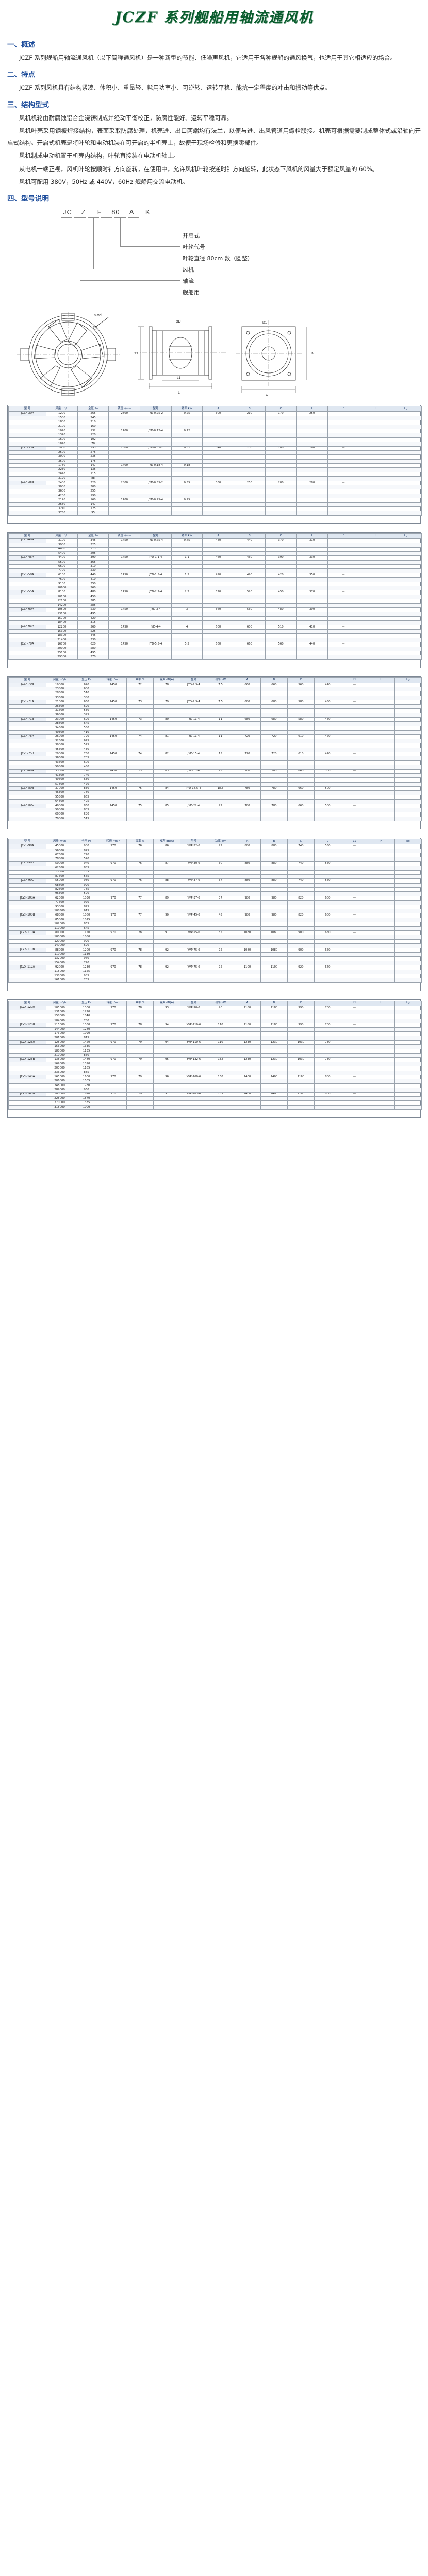 This screenshot has width=428, height=2576. What do you see at coordinates (87, 958) in the screenshot?
I see `table-cell: 960` at bounding box center [87, 958].